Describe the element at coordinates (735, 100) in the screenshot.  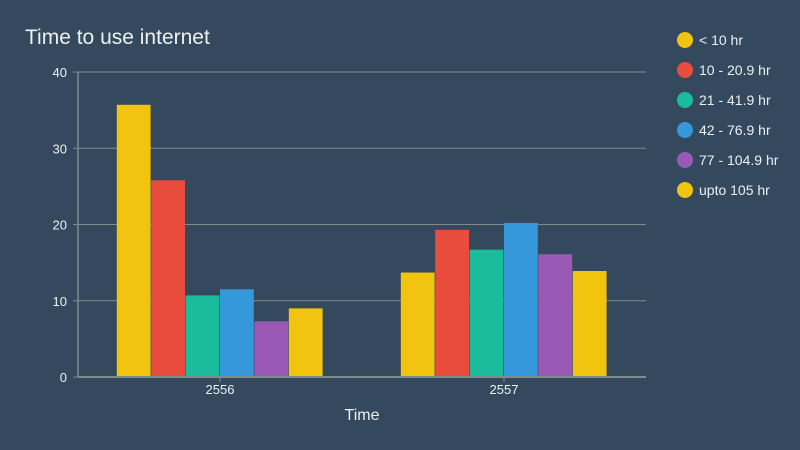
I see `legend-label: 21 - 41.9 hr` at that location.